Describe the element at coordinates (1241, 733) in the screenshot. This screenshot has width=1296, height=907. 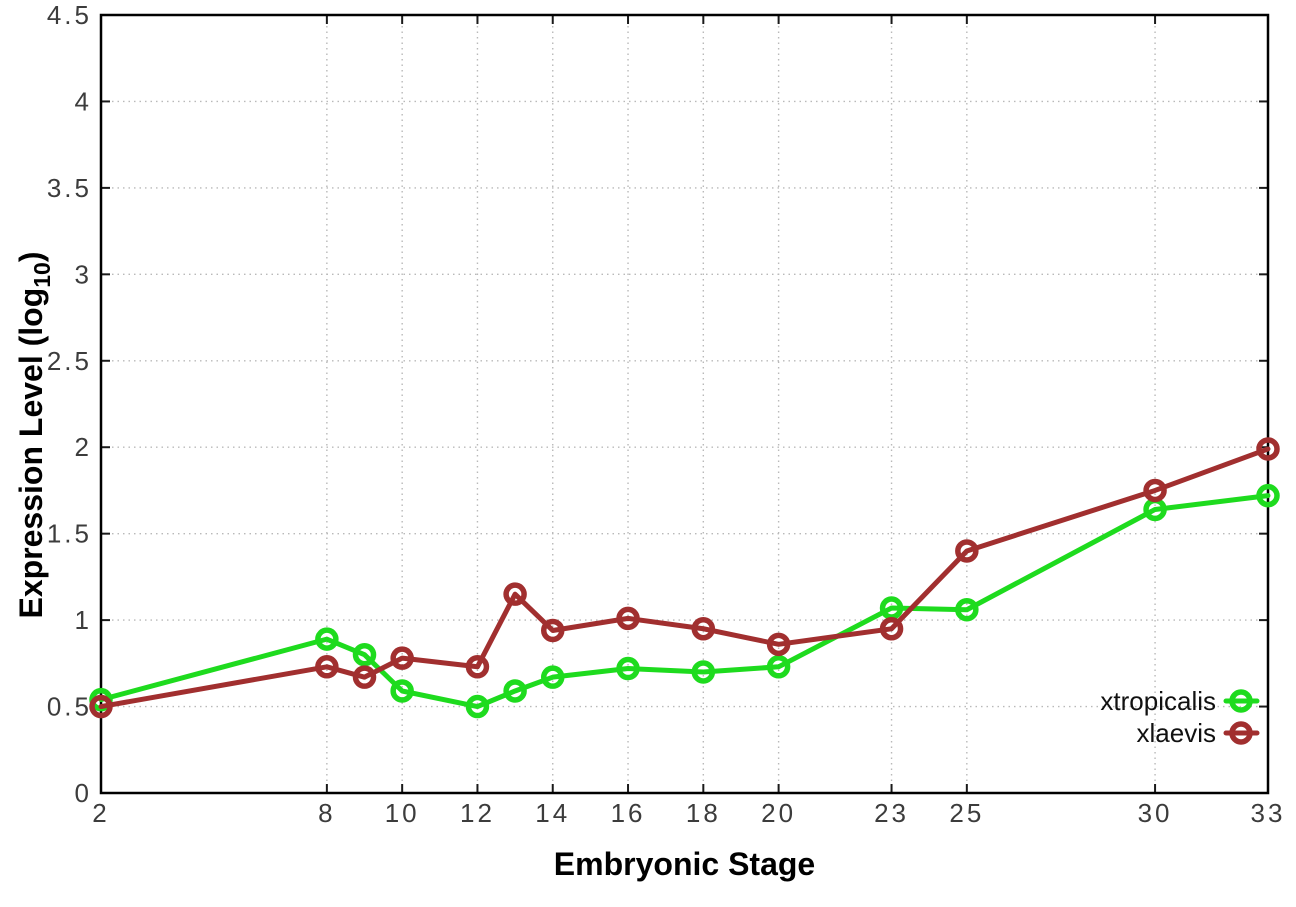
I see `legend-marker-xlaevis` at that location.